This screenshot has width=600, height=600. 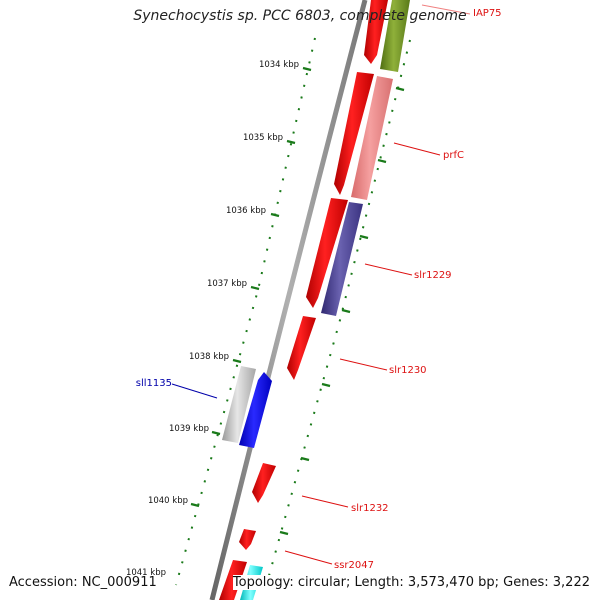 What do you see at coordinates (354, 133) in the screenshot?
I see `cds-prfc-red` at bounding box center [354, 133].